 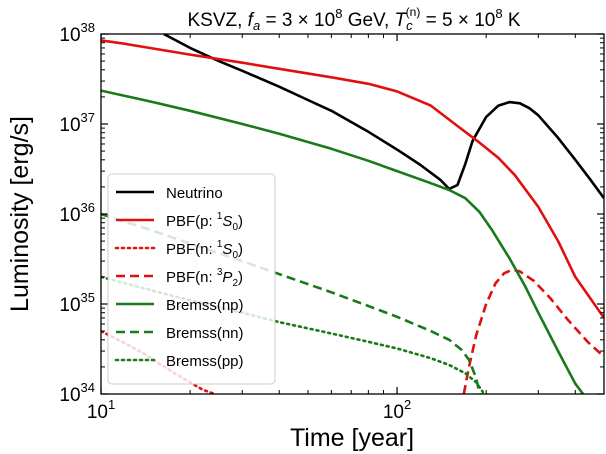 What do you see at coordinates (204, 278) in the screenshot?
I see `legend-label-pbf-n-3p2: PBF(n: 3P2)` at bounding box center [204, 278].